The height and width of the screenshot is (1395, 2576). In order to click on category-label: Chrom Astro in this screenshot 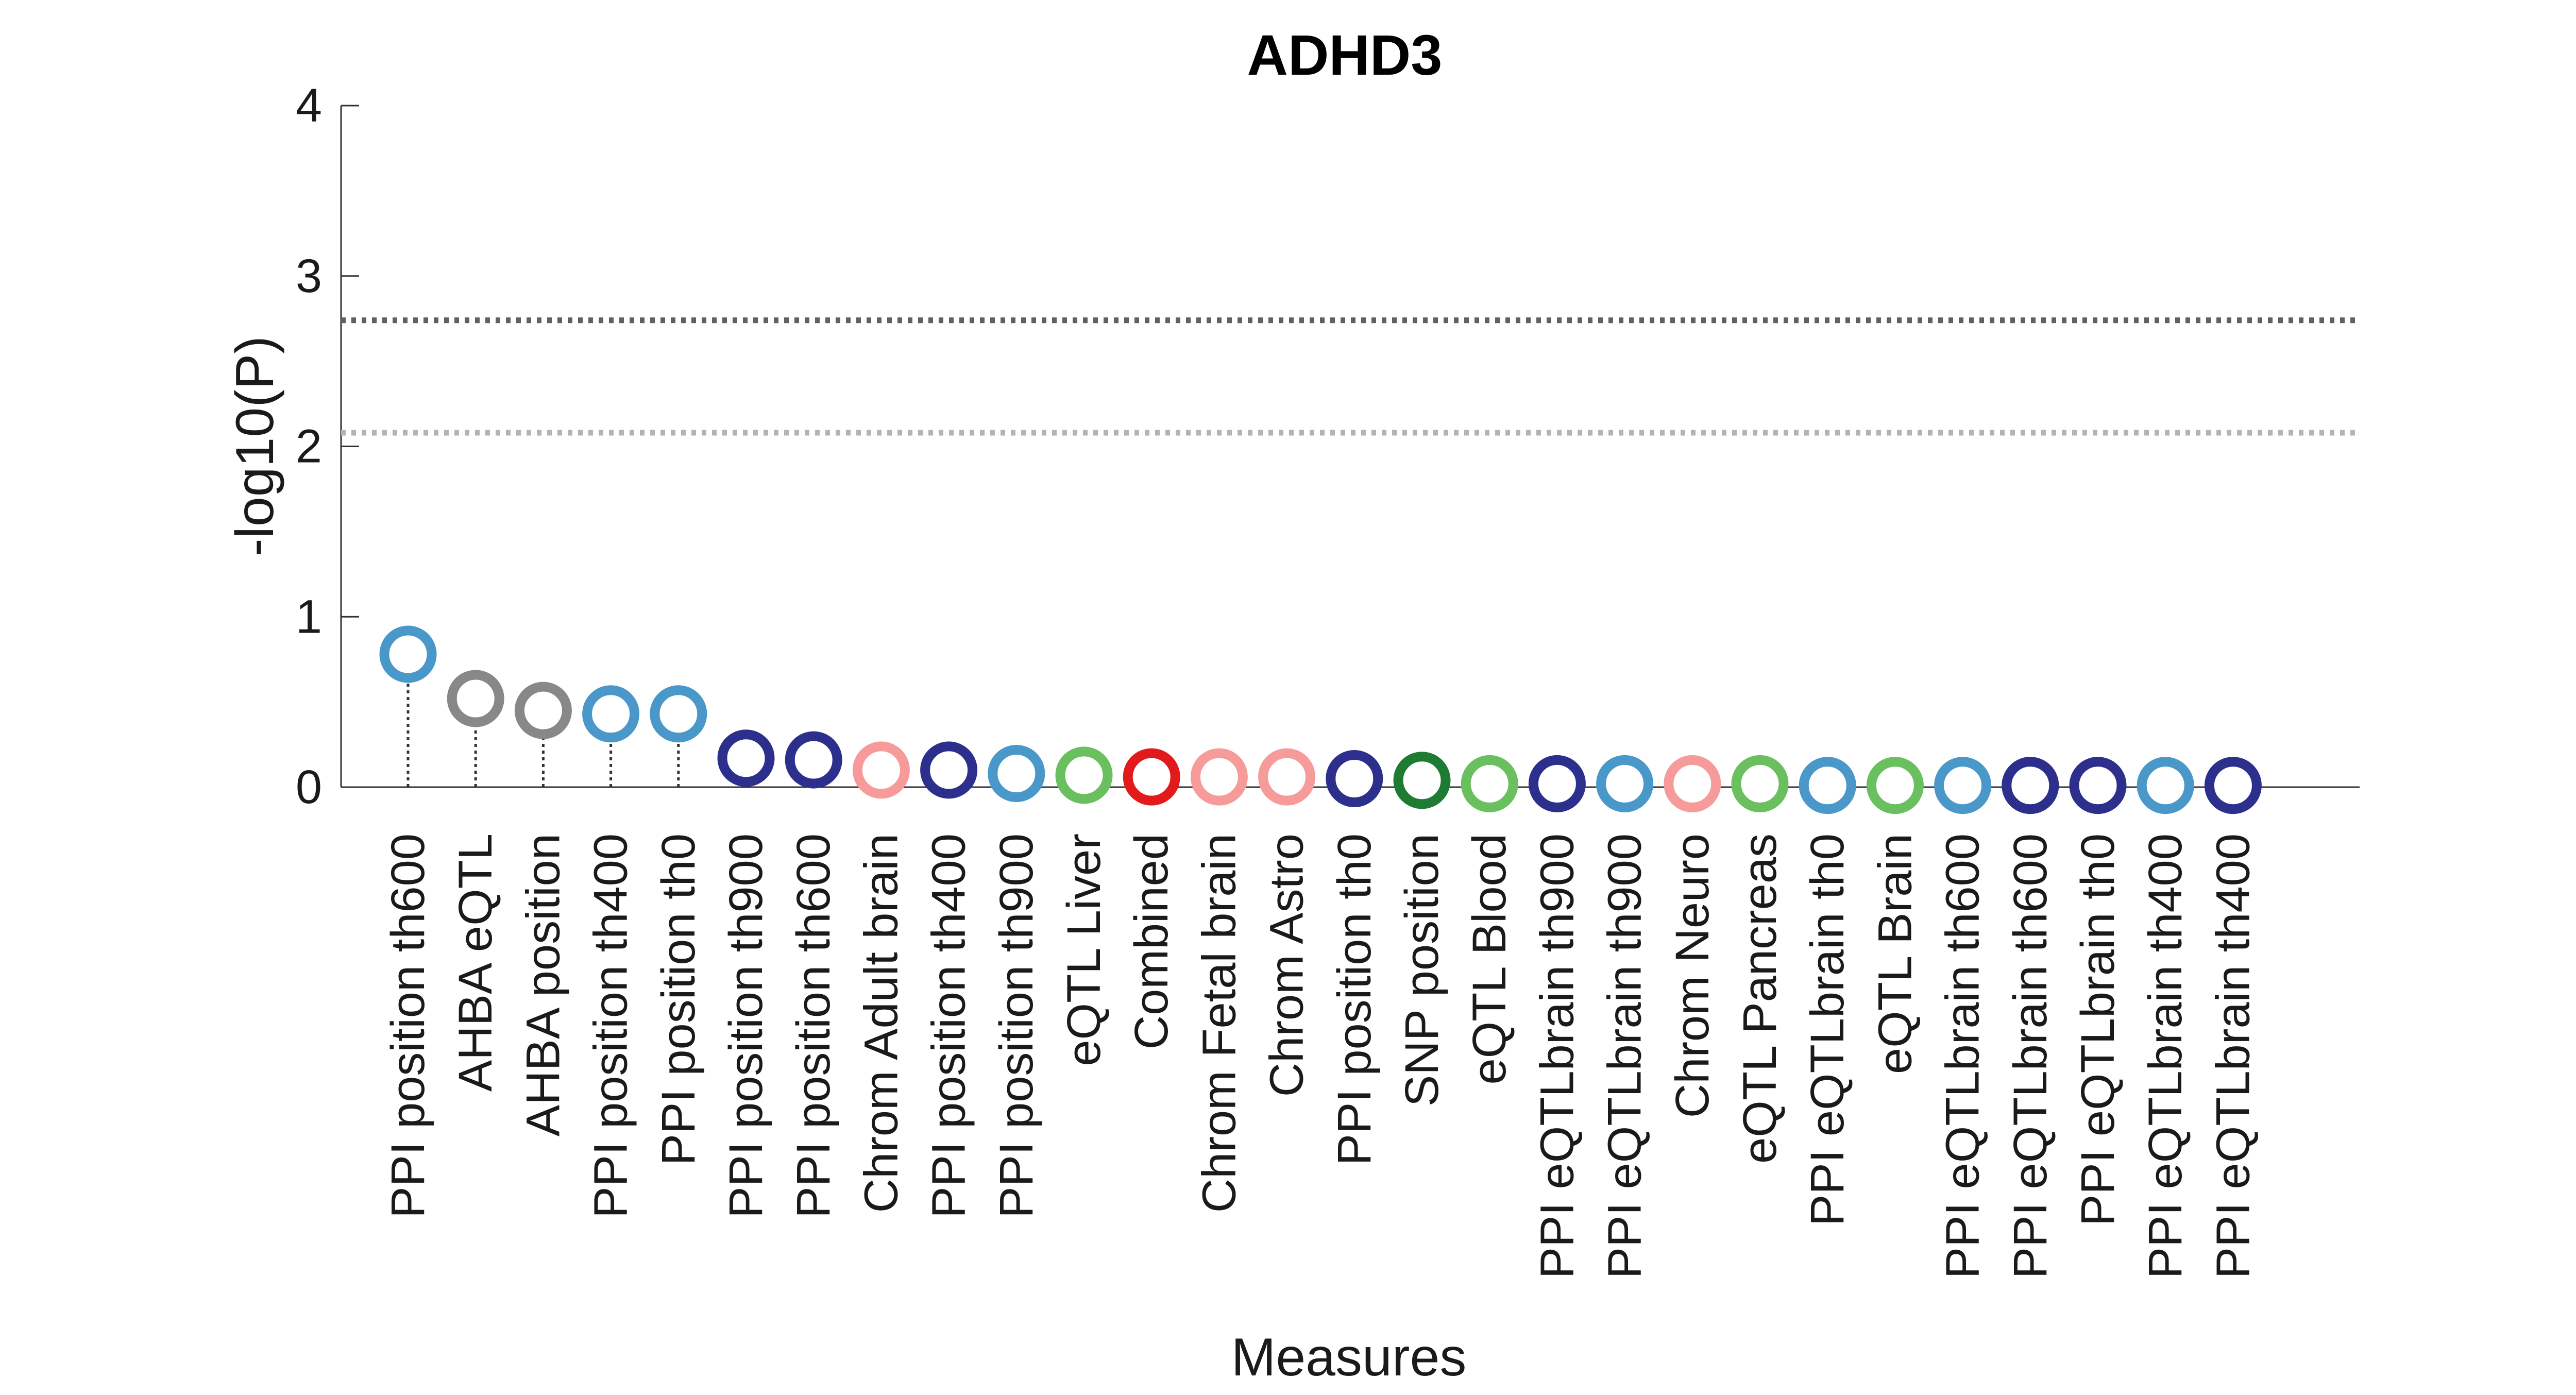, I will do `click(1287, 965)`.